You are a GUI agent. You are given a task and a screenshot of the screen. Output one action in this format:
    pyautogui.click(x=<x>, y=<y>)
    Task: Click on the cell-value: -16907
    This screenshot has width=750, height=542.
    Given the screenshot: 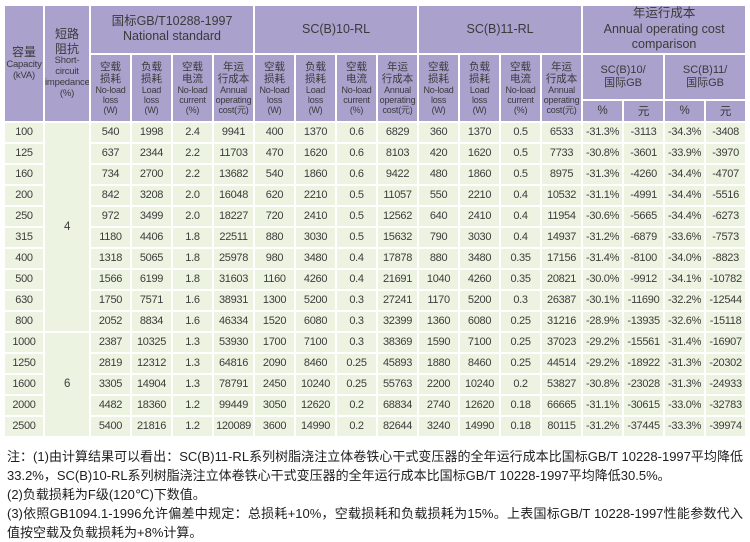 What is the action you would take?
    pyautogui.click(x=726, y=342)
    